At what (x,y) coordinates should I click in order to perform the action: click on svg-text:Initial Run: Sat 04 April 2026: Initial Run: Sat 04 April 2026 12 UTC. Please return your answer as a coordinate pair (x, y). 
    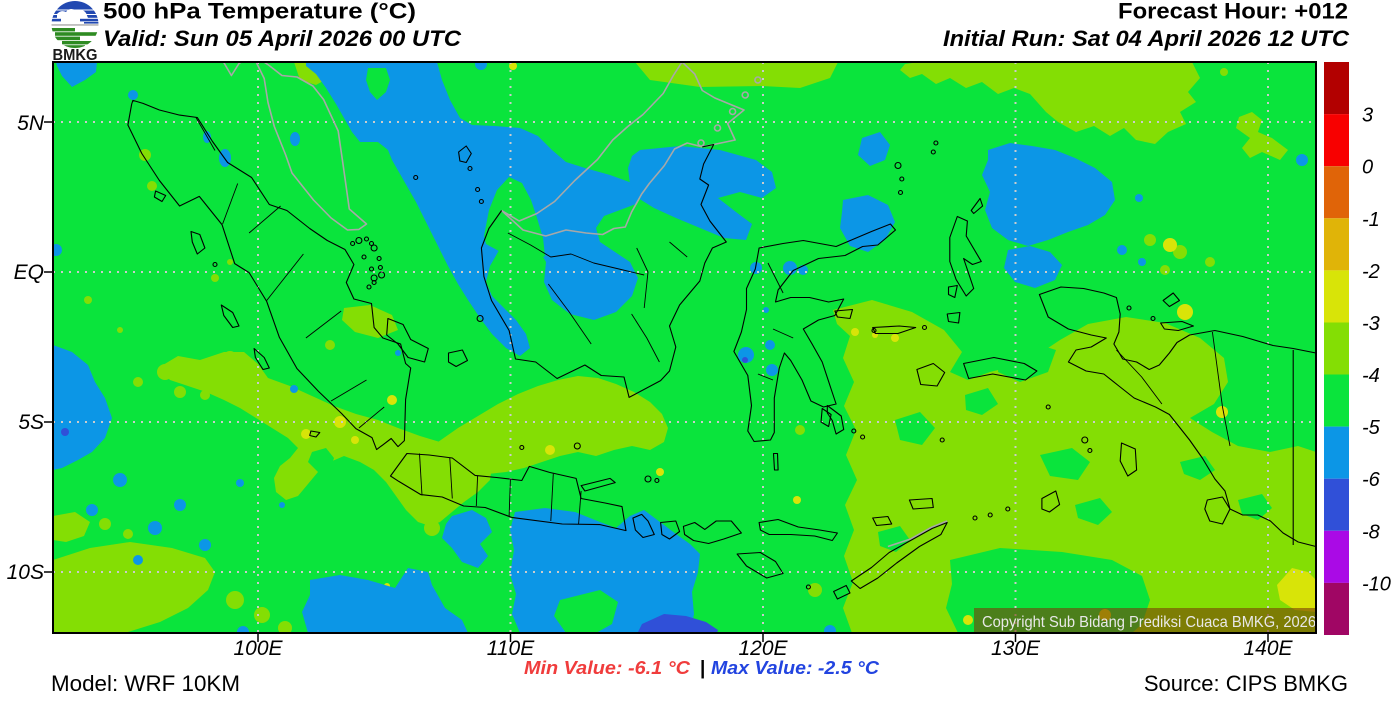
    Looking at the image, I should click on (1146, 38).